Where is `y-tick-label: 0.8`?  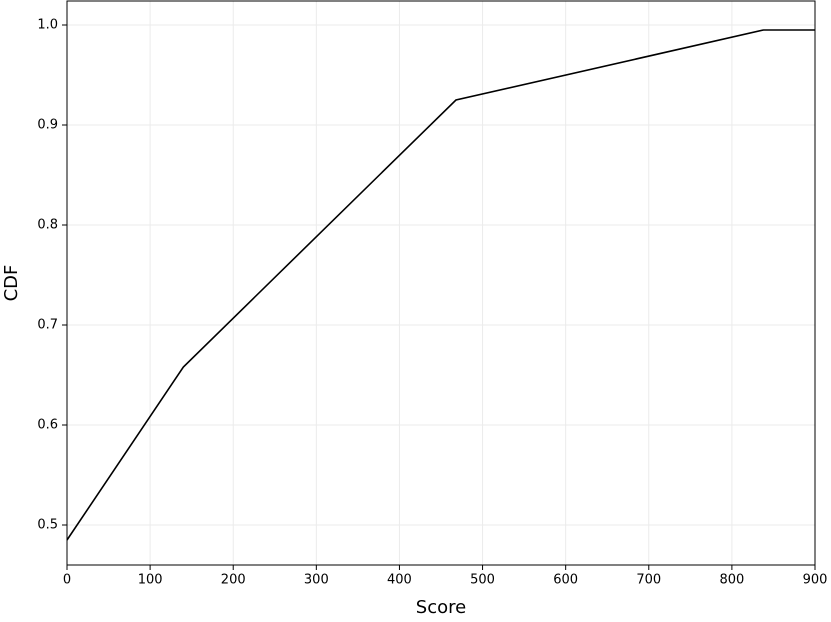
y-tick-label: 0.8 is located at coordinates (47, 225).